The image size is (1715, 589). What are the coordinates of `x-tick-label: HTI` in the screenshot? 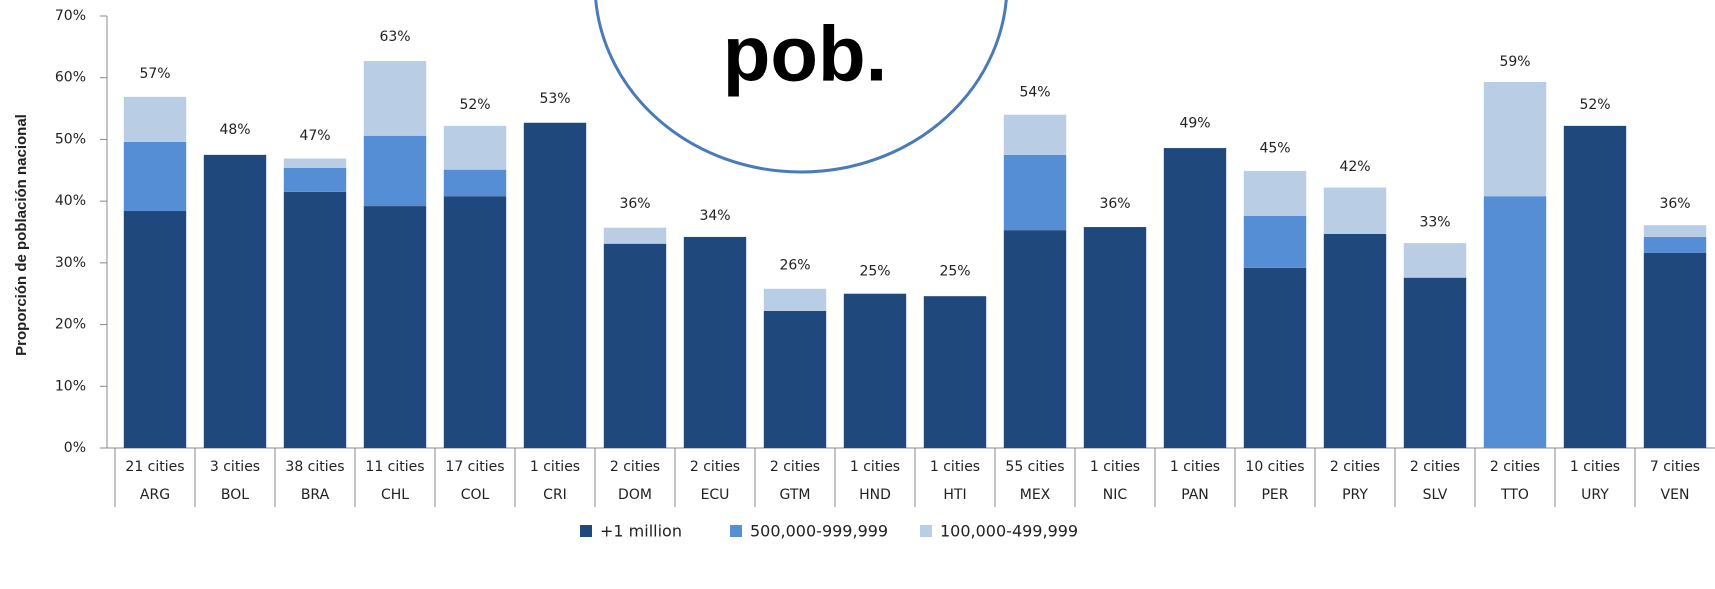 It's located at (954, 495).